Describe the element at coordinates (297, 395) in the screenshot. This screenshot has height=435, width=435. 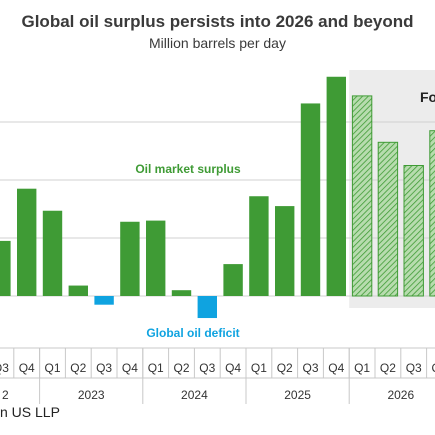
I see `x-year-label: 2025` at that location.